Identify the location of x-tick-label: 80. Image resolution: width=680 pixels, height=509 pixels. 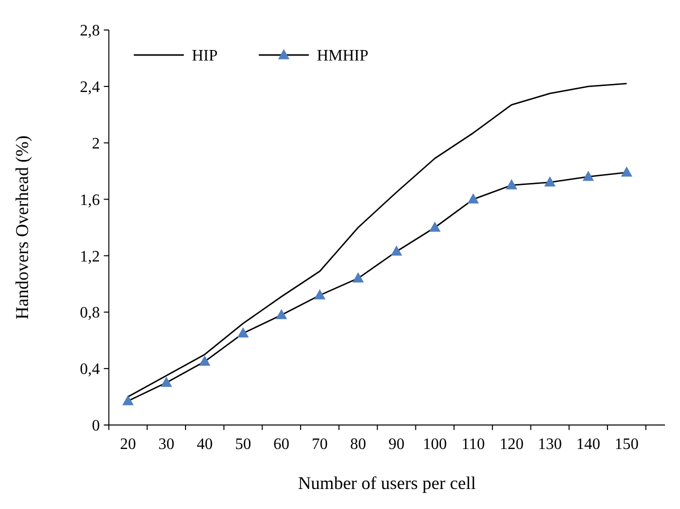
(358, 444).